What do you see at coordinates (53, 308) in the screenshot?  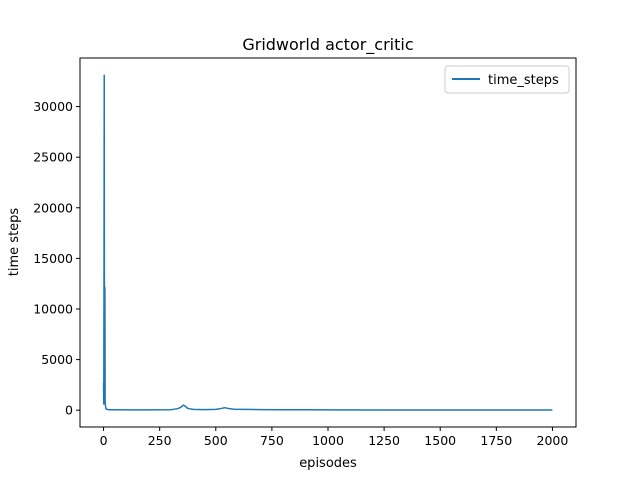 I see `y-tick-label-10000: 10000` at bounding box center [53, 308].